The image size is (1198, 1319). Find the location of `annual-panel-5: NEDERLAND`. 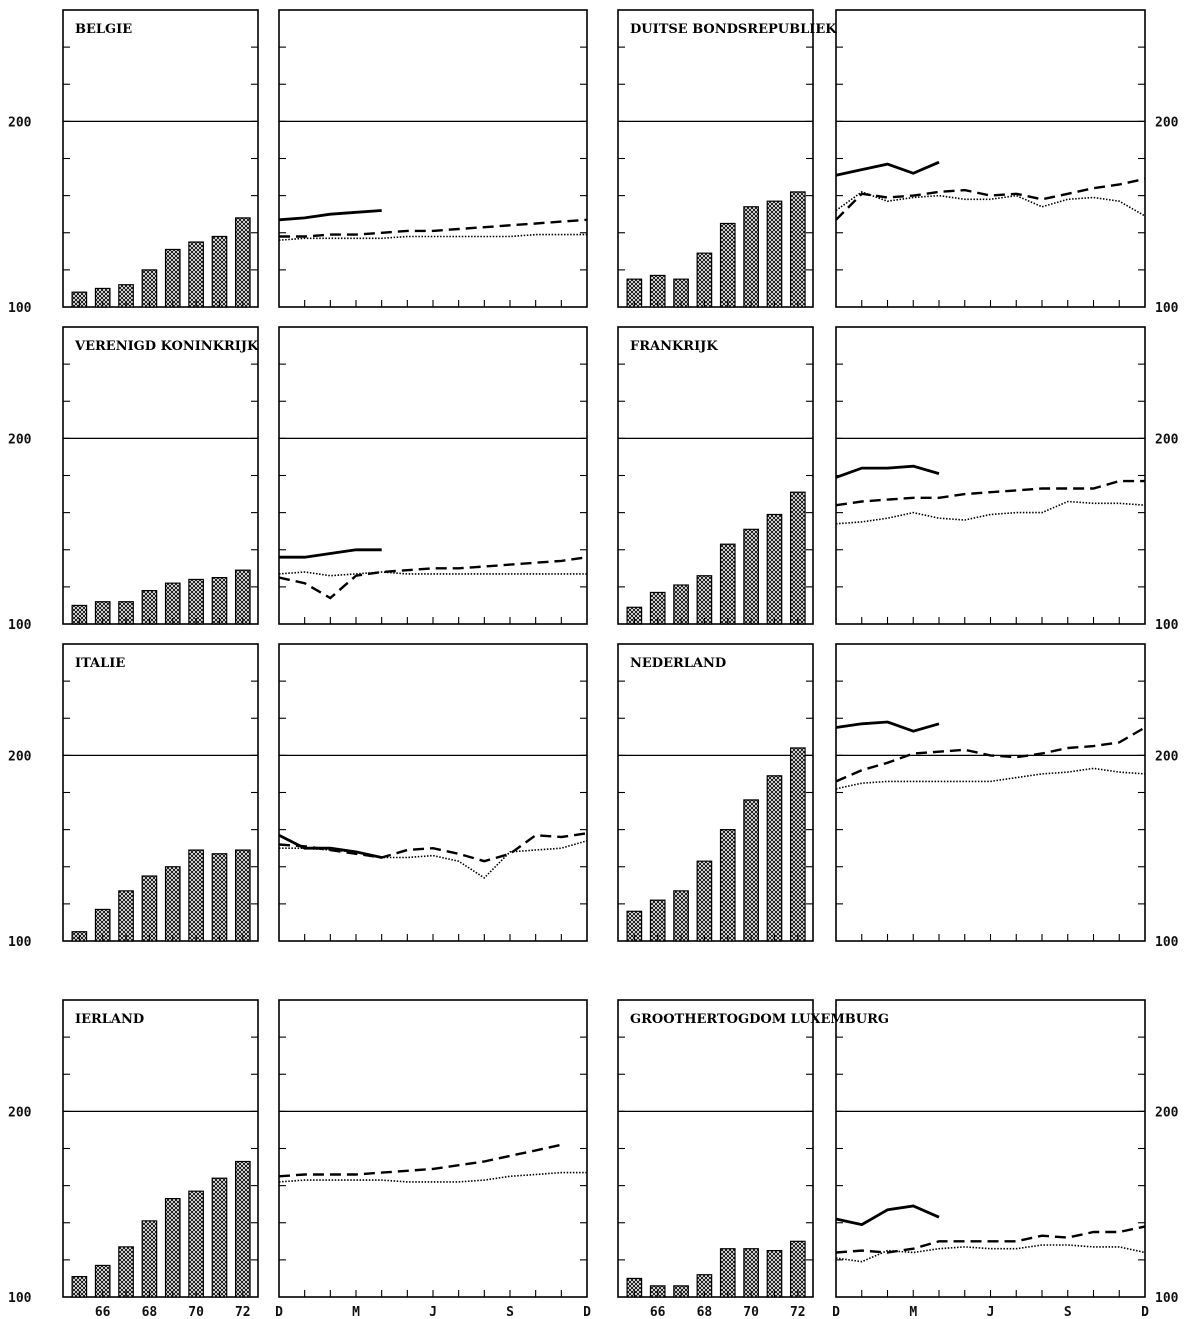

annual-panel-5: NEDERLAND is located at coordinates (715, 792).